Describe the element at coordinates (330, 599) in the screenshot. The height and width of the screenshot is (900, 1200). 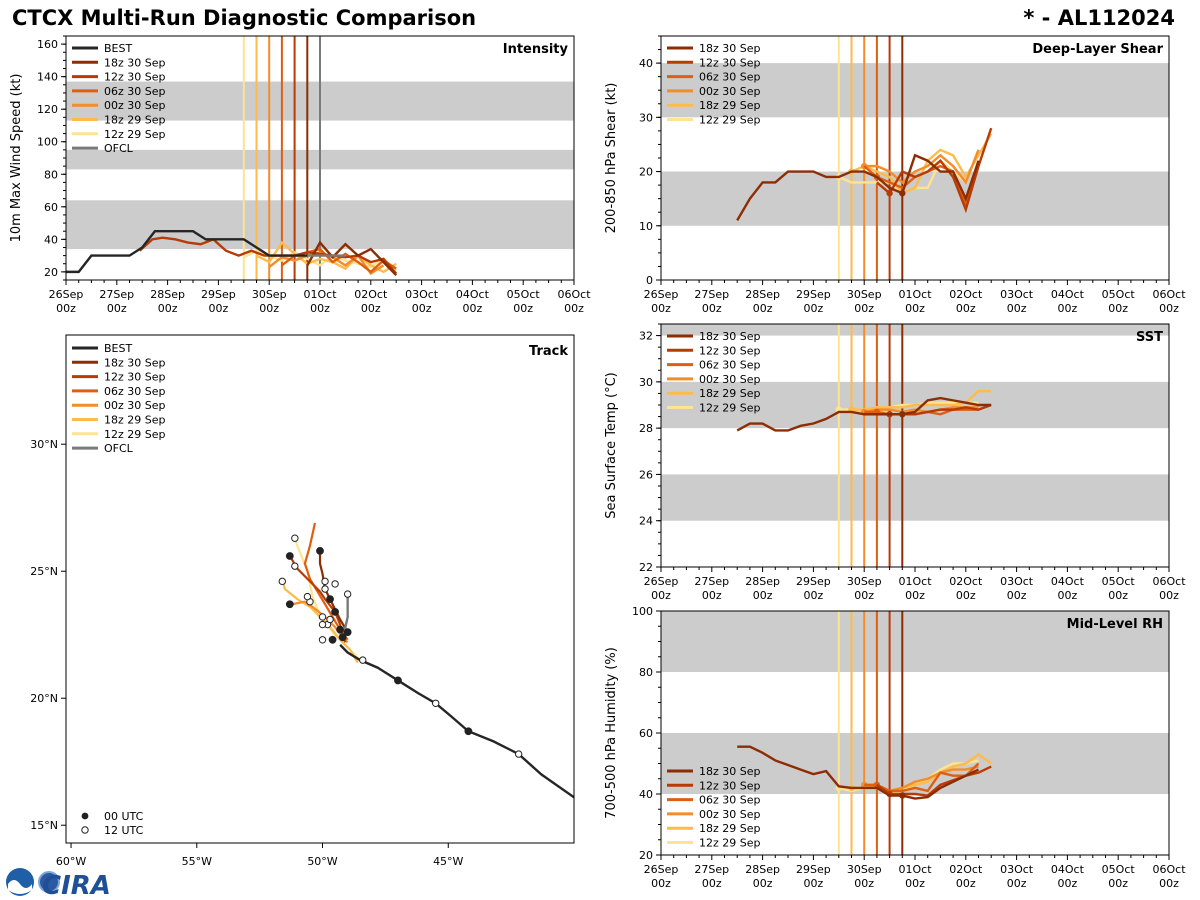
I see `marker-00utc` at that location.